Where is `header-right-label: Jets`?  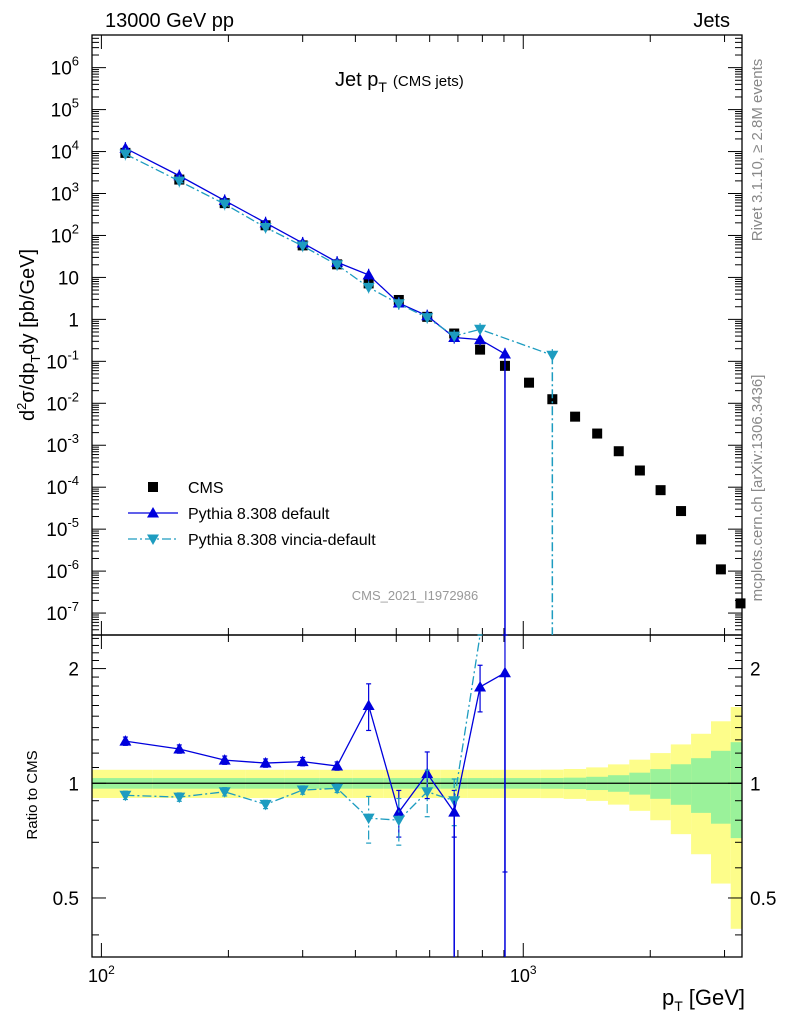 header-right-label: Jets is located at coordinates (711, 21).